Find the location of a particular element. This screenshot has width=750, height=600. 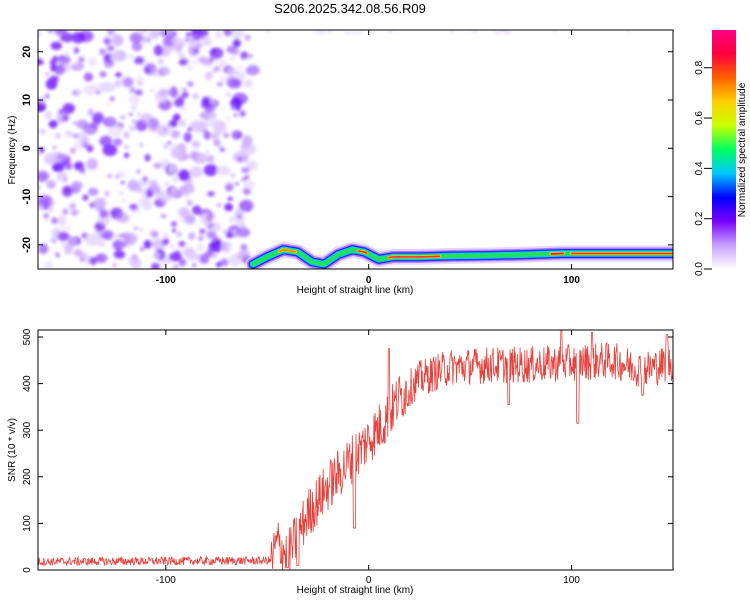

colorbar-tick-label: 0.2 is located at coordinates (699, 218).